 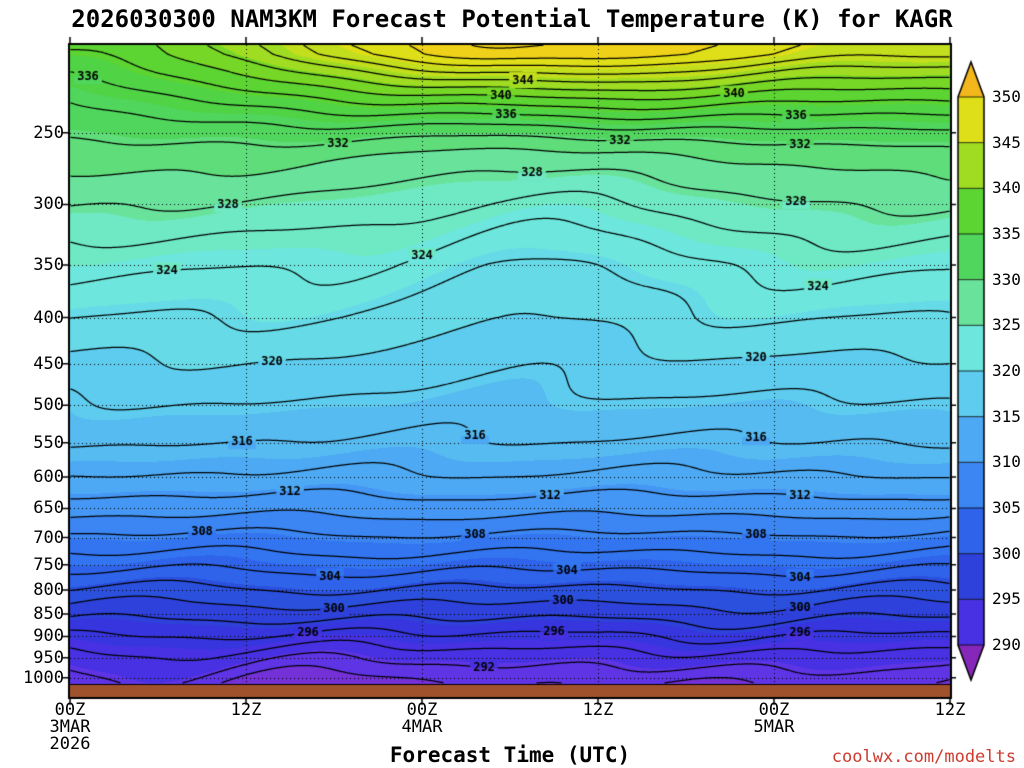 What do you see at coordinates (1006, 96) in the screenshot?
I see `colorbar-tick-label: 350` at bounding box center [1006, 96].